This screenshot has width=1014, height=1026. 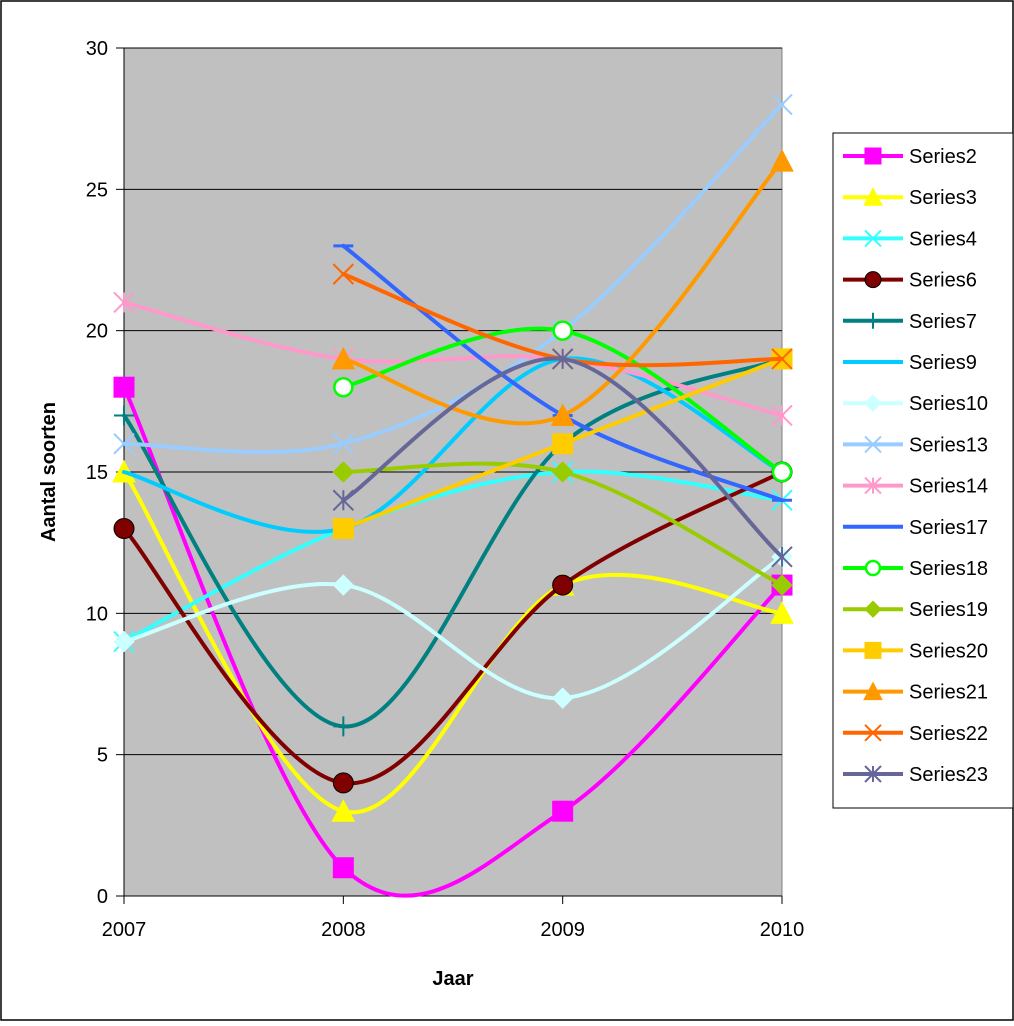 What do you see at coordinates (915, 404) in the screenshot?
I see `legend-item: Series10` at bounding box center [915, 404].